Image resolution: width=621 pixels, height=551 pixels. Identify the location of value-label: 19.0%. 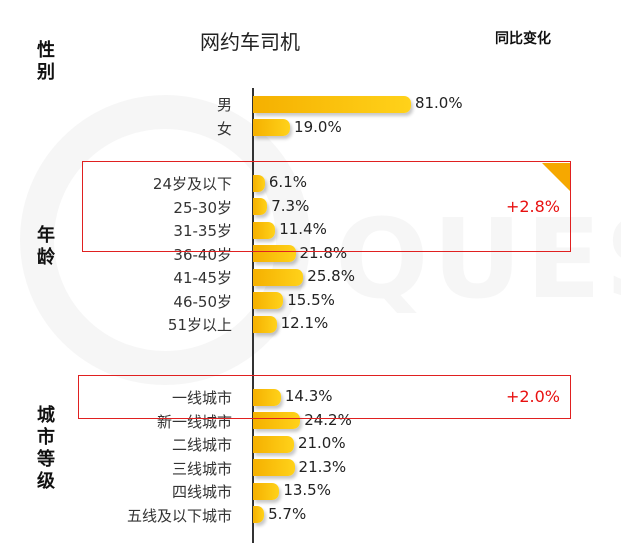
(318, 126).